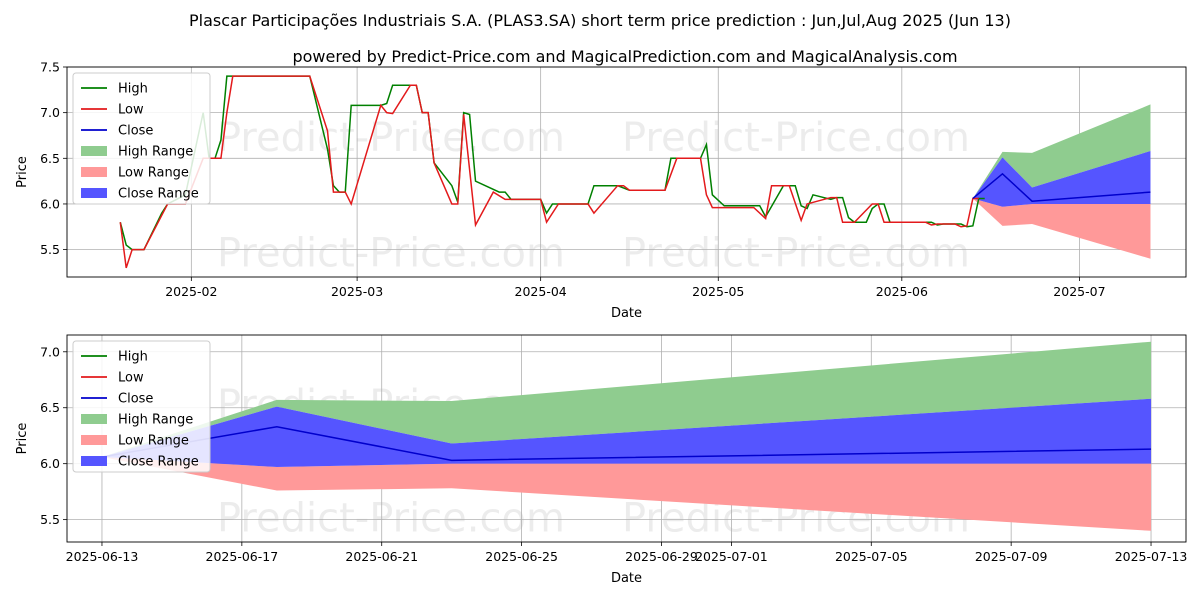 The height and width of the screenshot is (600, 1200). What do you see at coordinates (50, 67) in the screenshot?
I see `y-tick-label: 7.5` at bounding box center [50, 67].